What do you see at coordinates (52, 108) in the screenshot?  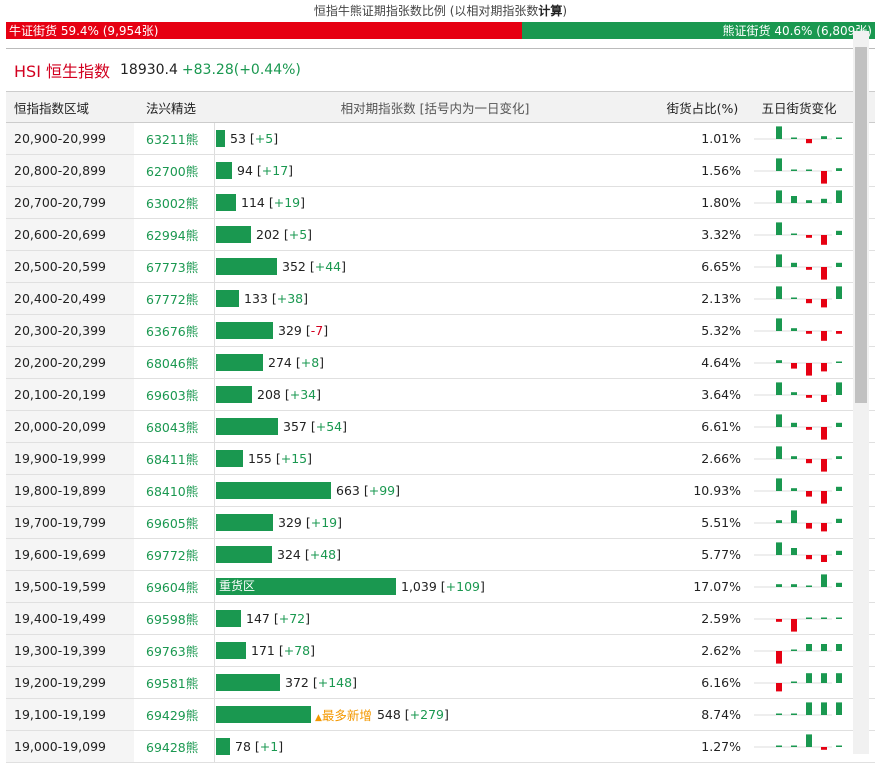 I see `header-range: 恒指指数区域` at bounding box center [52, 108].